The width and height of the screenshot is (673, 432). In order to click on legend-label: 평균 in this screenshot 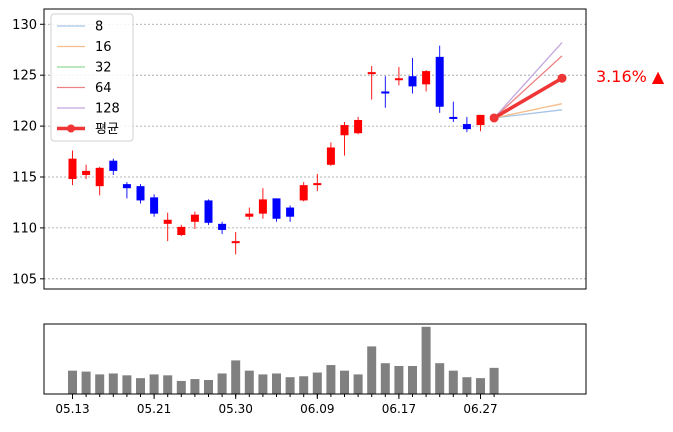, I will do `click(107, 129)`.